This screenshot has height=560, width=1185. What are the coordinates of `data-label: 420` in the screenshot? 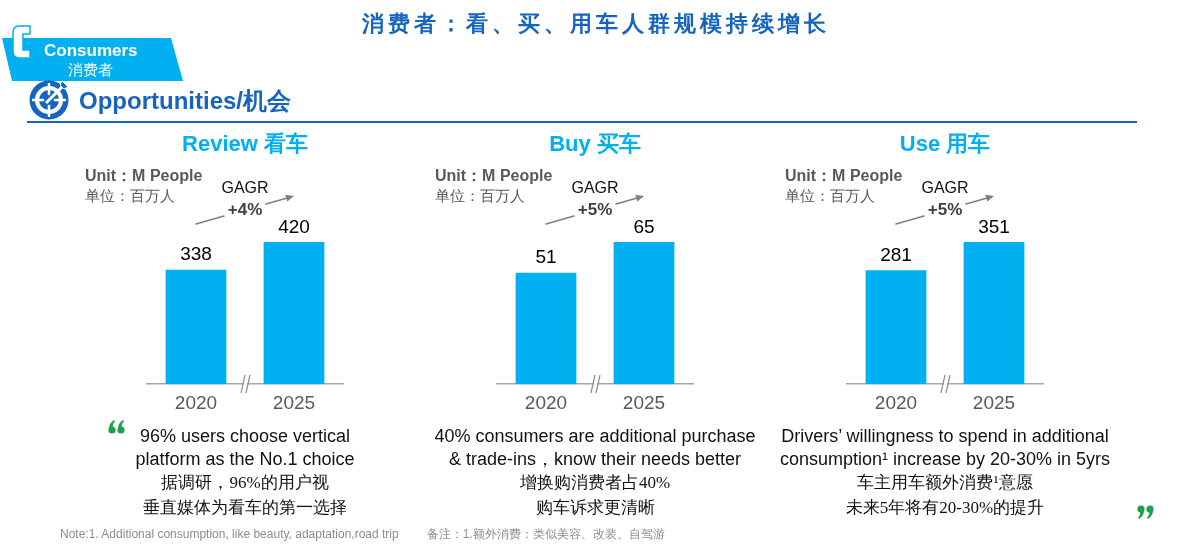 It's located at (294, 226).